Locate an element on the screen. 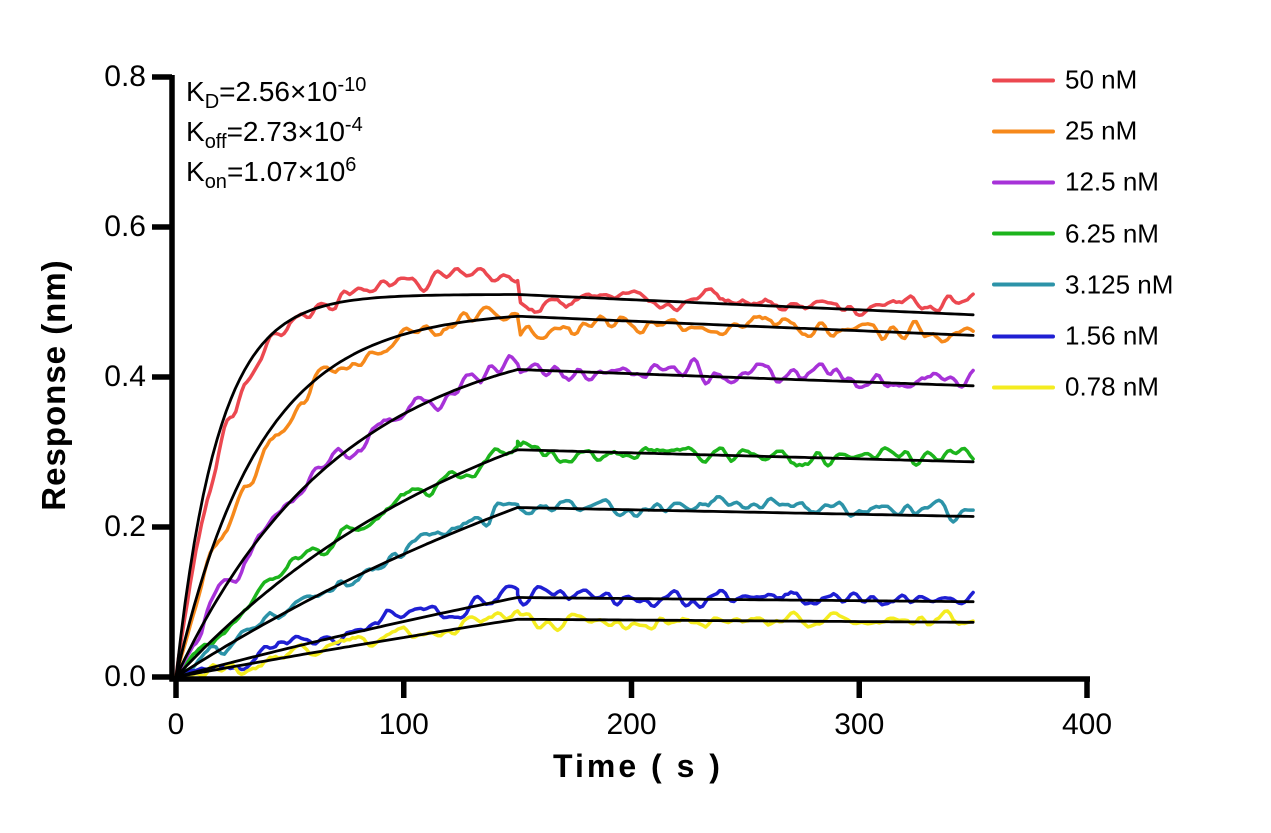 Image resolution: width=1271 pixels, height=833 pixels. x-tick-label: 400 is located at coordinates (1087, 724).